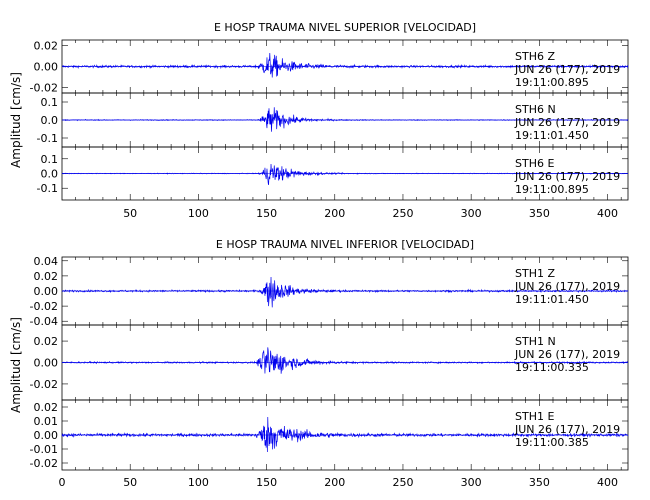 The height and width of the screenshot is (500, 650). Describe the element at coordinates (46, 421) in the screenshot. I see `y-tick-label: 0.01` at that location.